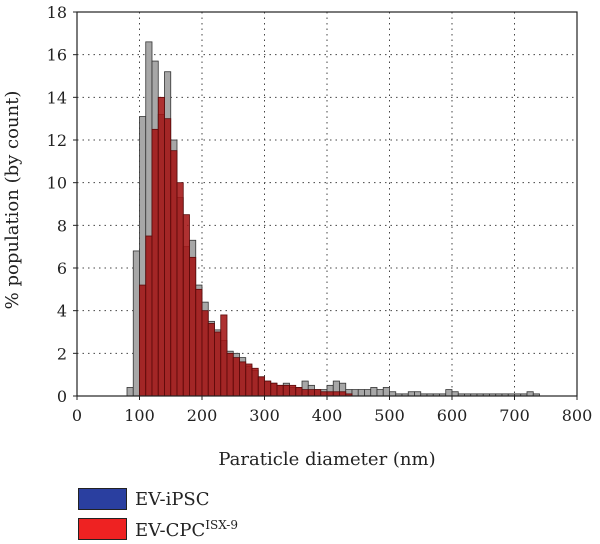 The width and height of the screenshot is (600, 544). I want to click on y-axis-label: % population (by count), so click(12, 200).